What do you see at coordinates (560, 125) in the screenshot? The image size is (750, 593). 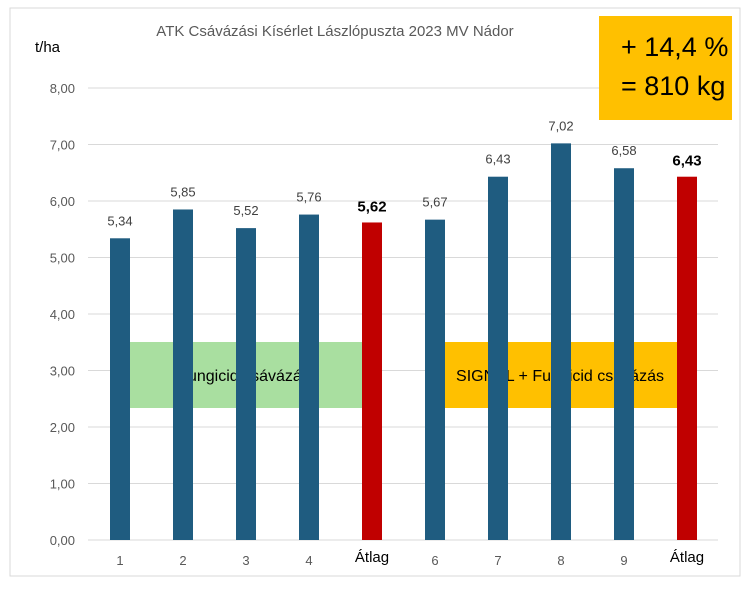 I see `data-label: 7,02` at bounding box center [560, 125].